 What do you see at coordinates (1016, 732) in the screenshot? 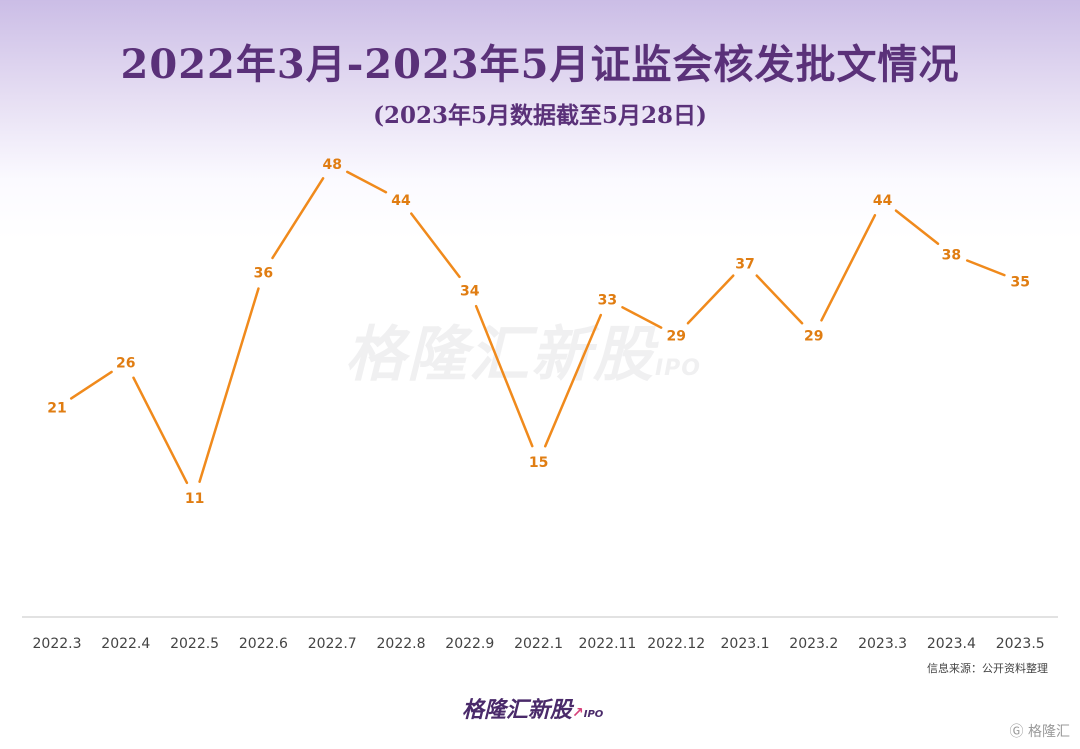
I see `g-circle-icon: Ⓖ` at bounding box center [1016, 732].